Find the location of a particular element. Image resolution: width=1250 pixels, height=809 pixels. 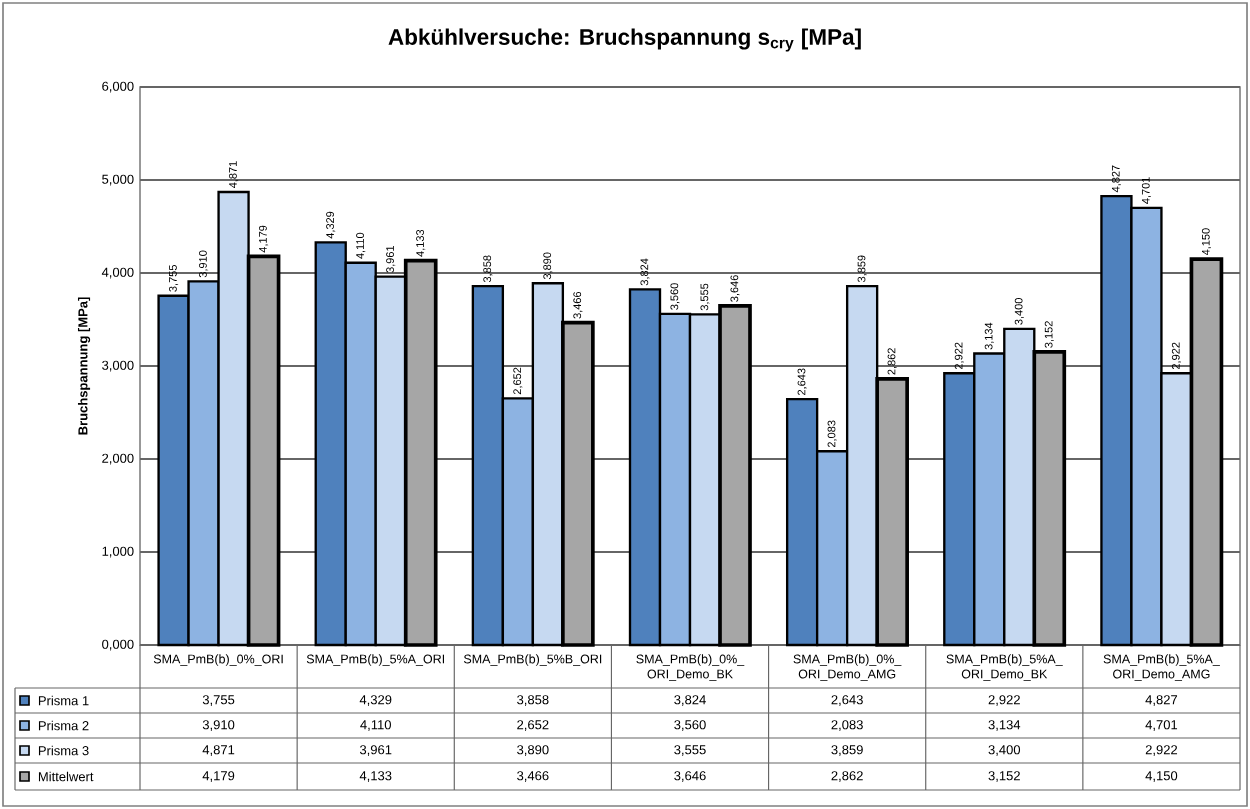

text: 3,152 is located at coordinates (1049, 334).